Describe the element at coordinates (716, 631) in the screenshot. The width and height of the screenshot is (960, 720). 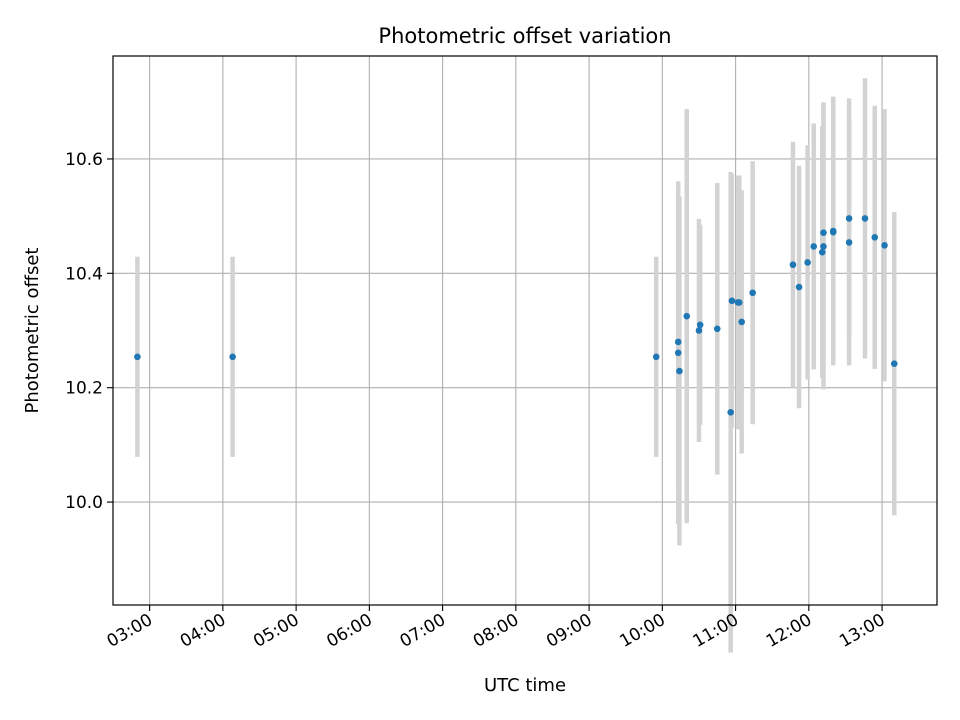
I see `x-tick-label: 11:00` at that location.